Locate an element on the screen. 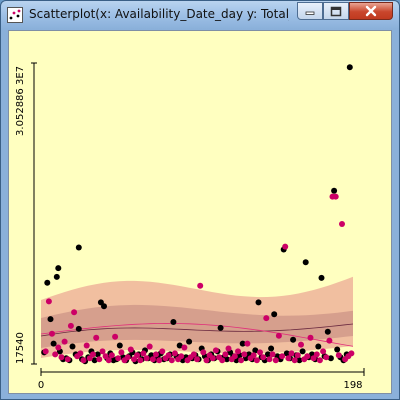  minimize-icon is located at coordinates (310, 13).